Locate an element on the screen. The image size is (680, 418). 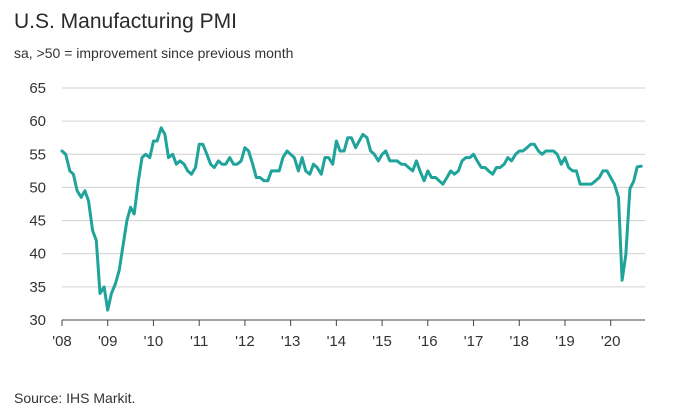
y-tick-label: 45 is located at coordinates (37, 221).